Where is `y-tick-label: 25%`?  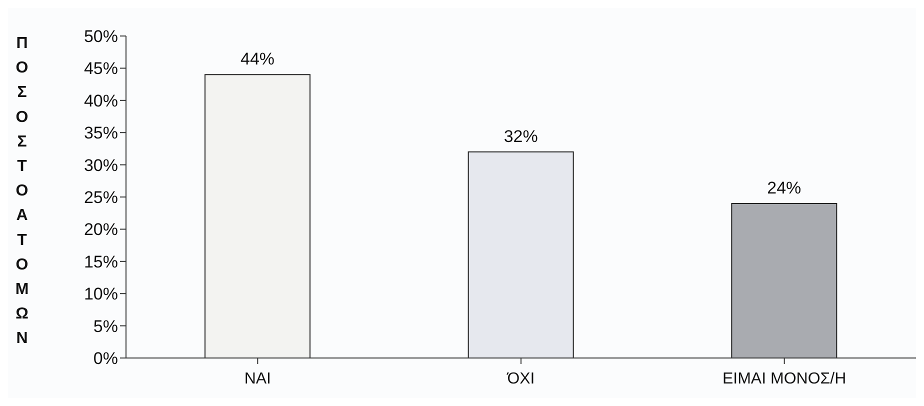
y-tick-label: 25% is located at coordinates (101, 198).